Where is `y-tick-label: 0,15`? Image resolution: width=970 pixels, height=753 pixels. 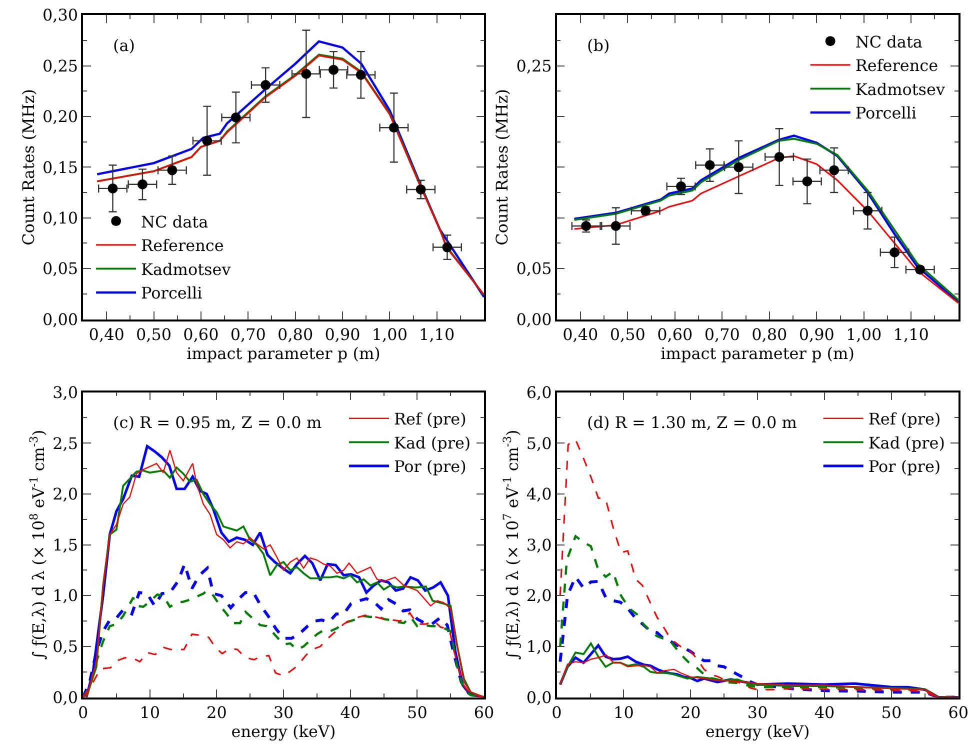 y-tick-label: 0,15 is located at coordinates (60, 167).